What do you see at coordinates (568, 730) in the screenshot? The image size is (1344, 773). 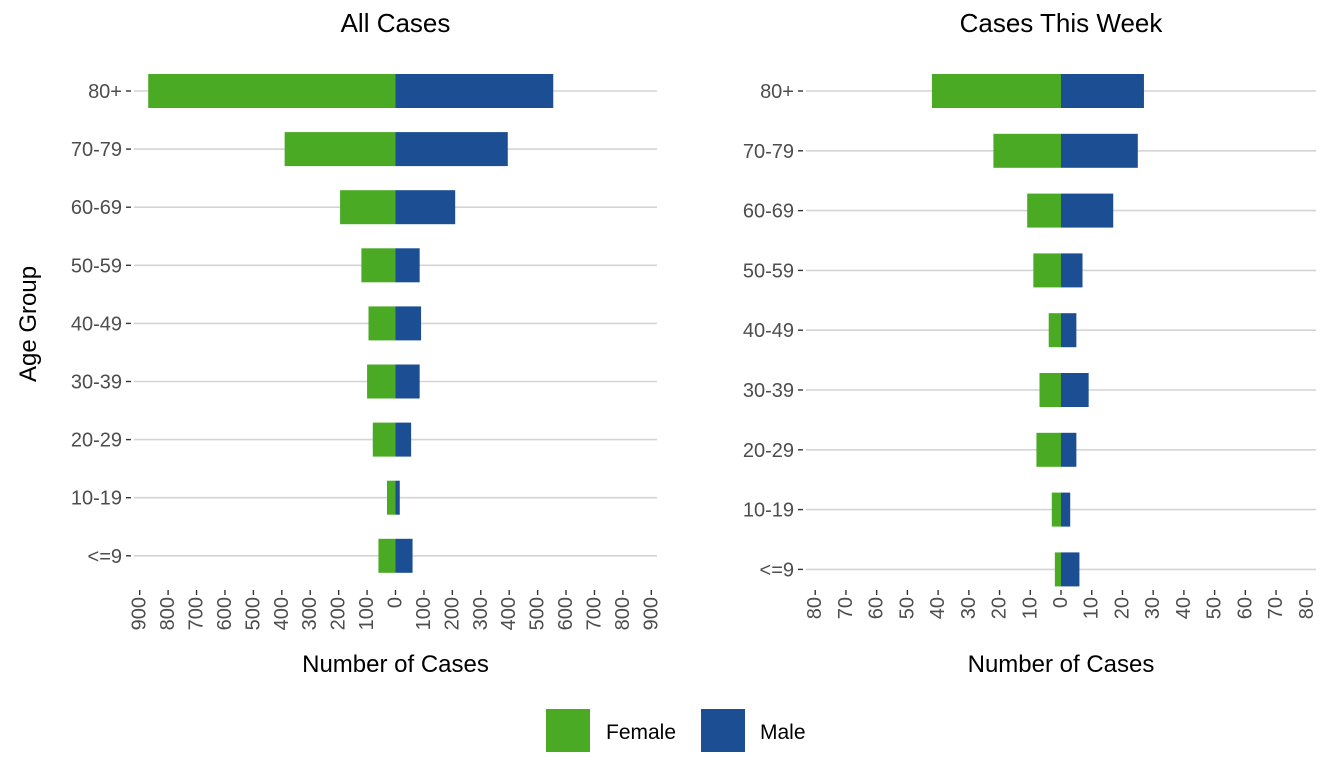 I see `legend-swatch-female` at bounding box center [568, 730].